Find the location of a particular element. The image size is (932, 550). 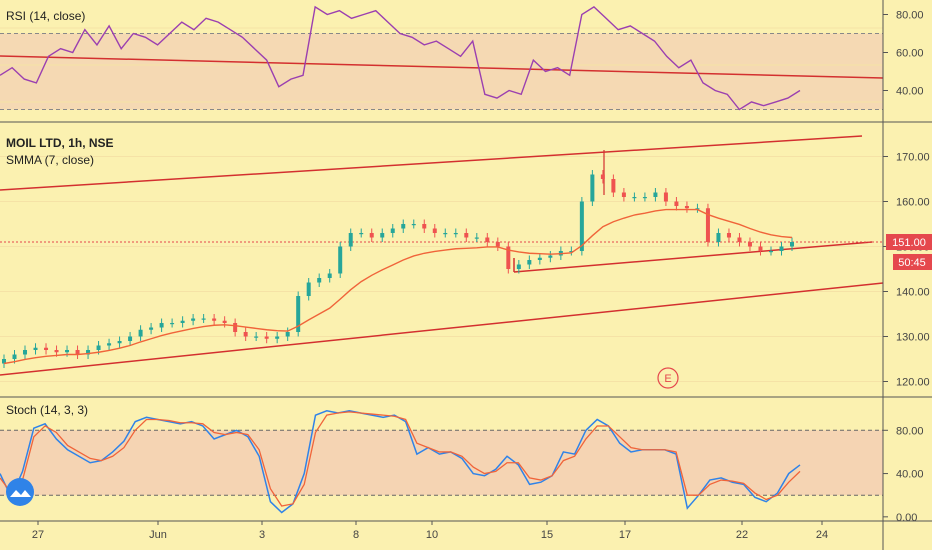

stoch-tick-label: 80.00 is located at coordinates (910, 431).